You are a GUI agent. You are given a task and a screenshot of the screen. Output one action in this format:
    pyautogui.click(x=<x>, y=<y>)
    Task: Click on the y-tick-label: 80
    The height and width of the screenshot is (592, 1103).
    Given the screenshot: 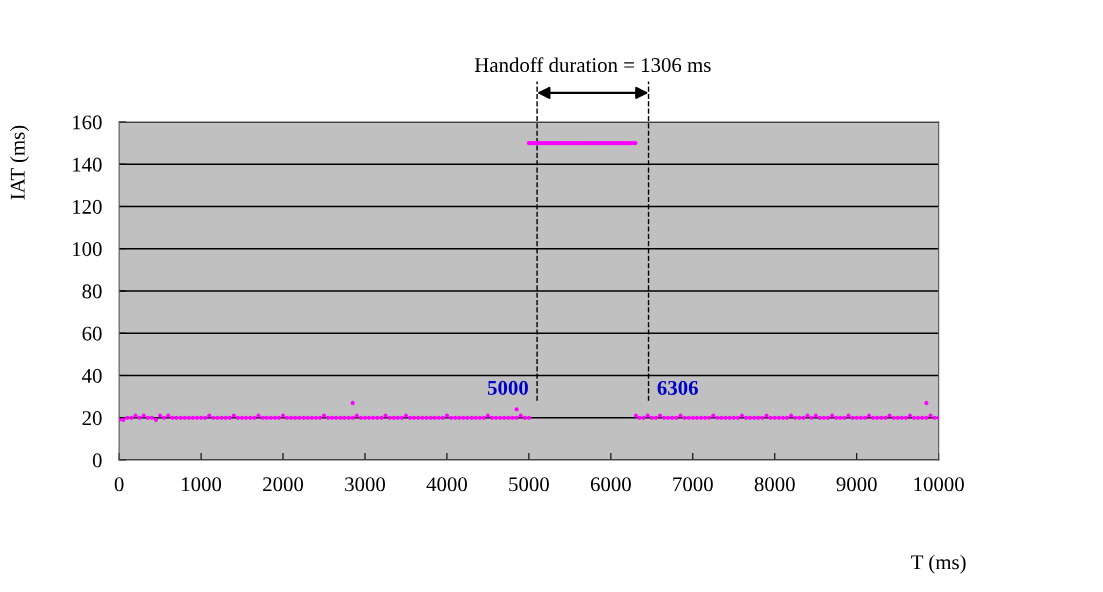 What is the action you would take?
    pyautogui.click(x=92, y=291)
    